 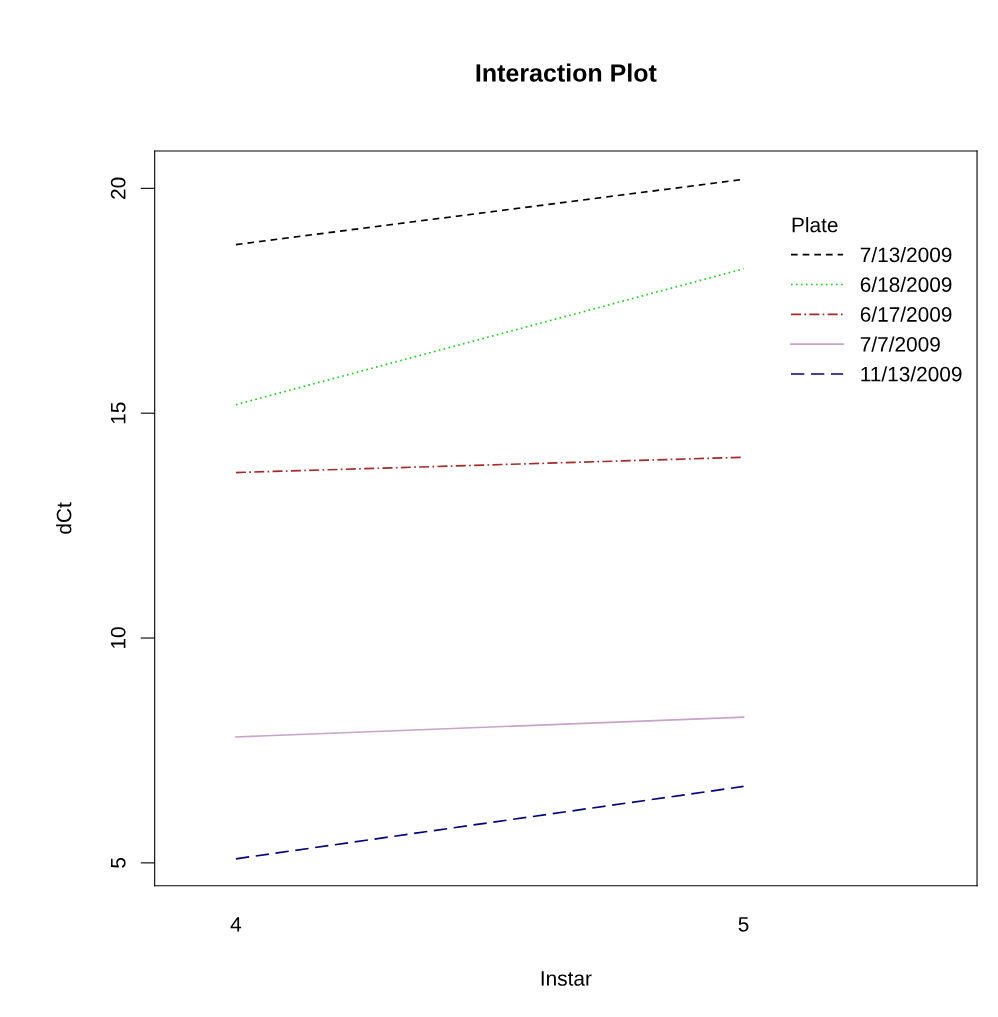 I want to click on legend-label: 7/7/2009, so click(x=900, y=344).